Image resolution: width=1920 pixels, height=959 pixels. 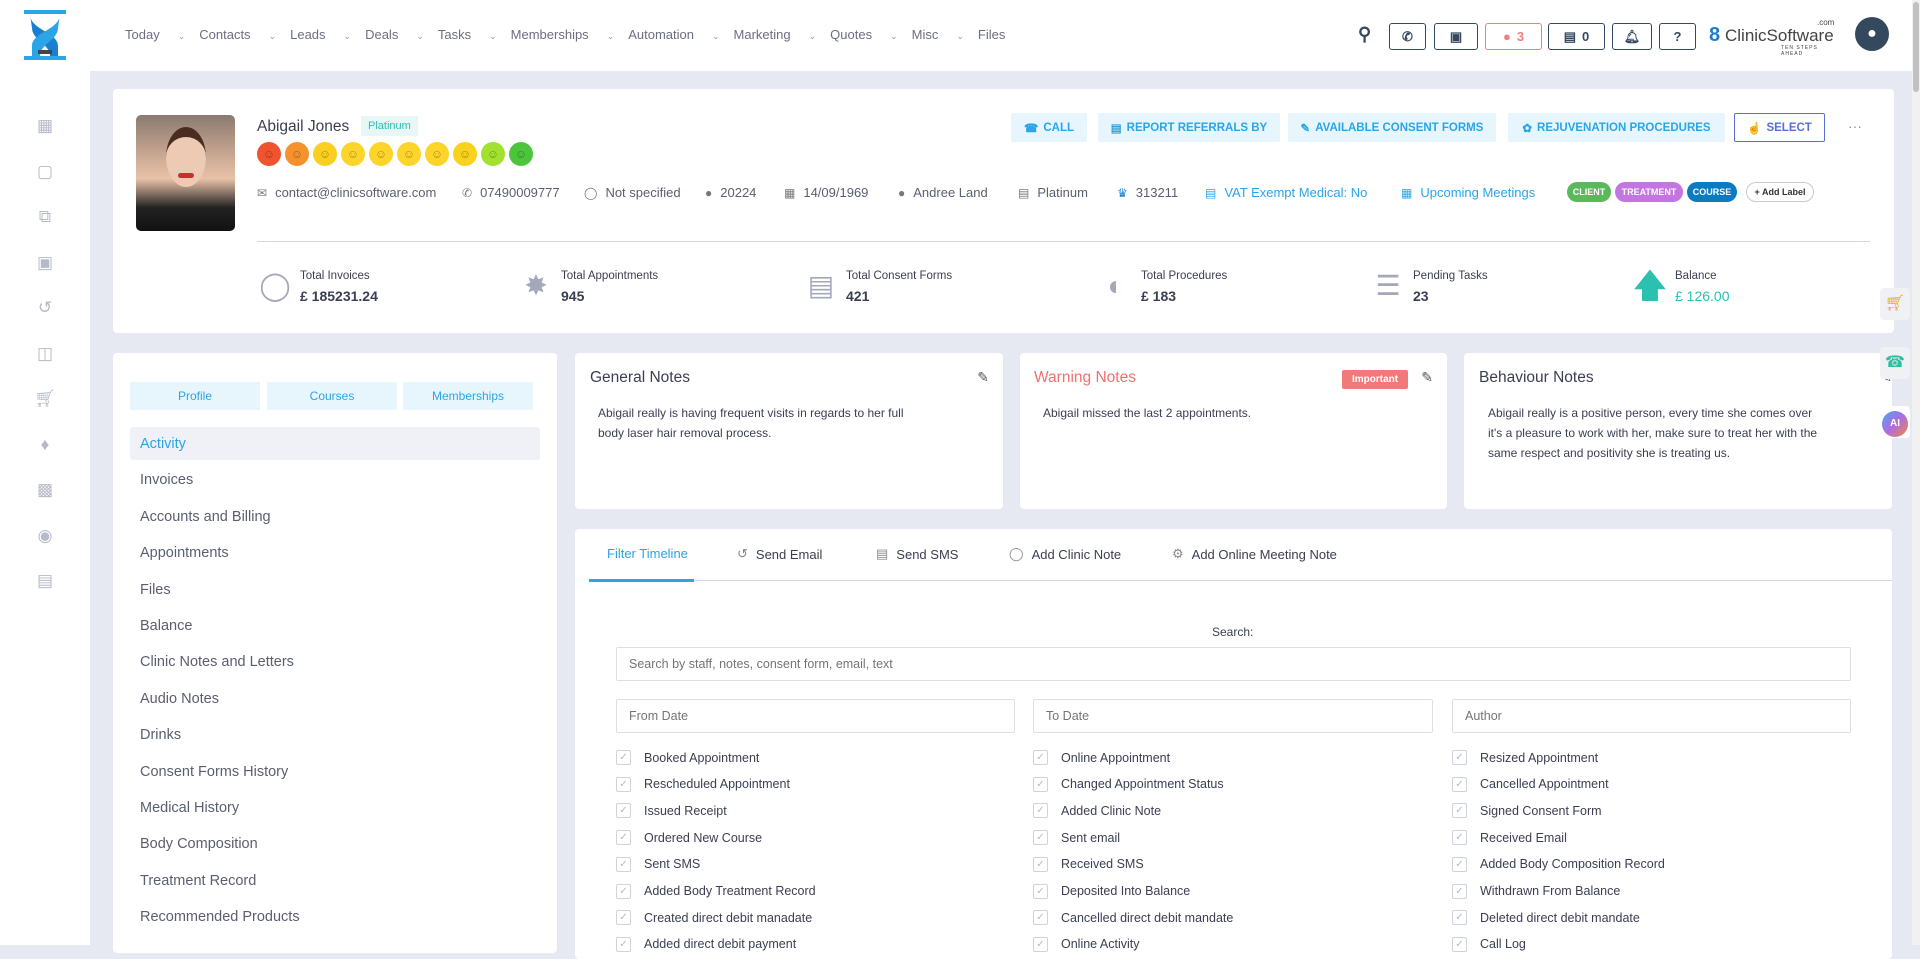 What do you see at coordinates (1895, 304) in the screenshot?
I see `cart-float-button: 🛒︎` at bounding box center [1895, 304].